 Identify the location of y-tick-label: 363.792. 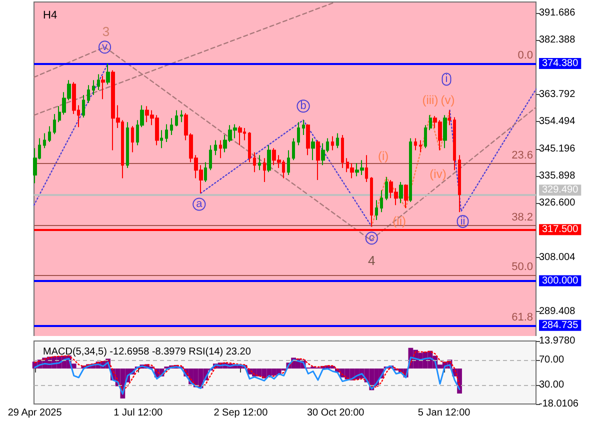
(557, 94).